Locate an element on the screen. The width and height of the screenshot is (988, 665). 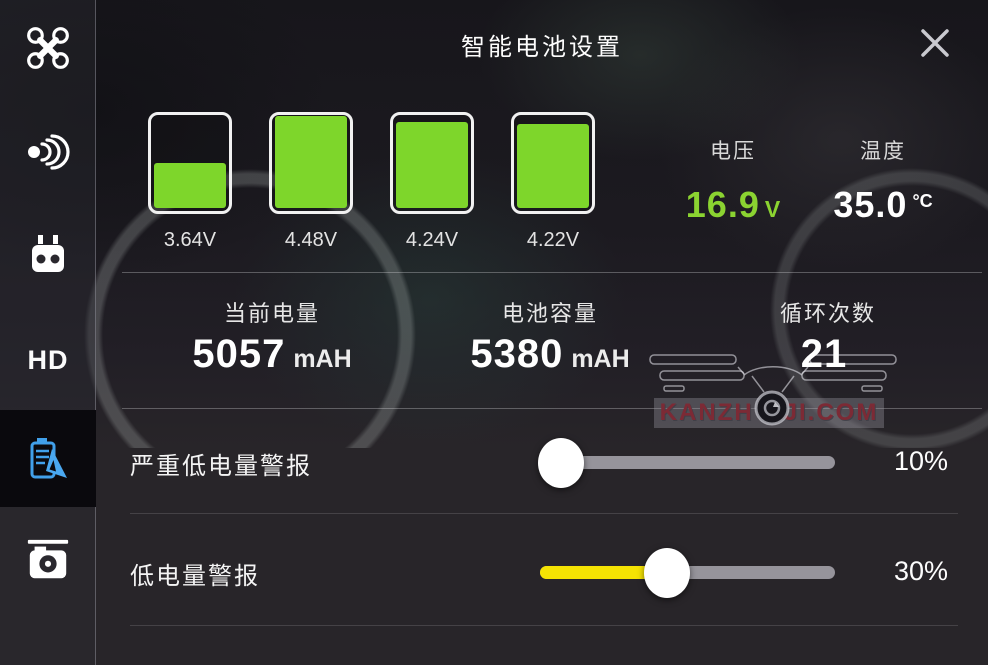
sidebar-item-battery-active is located at coordinates (48, 458).